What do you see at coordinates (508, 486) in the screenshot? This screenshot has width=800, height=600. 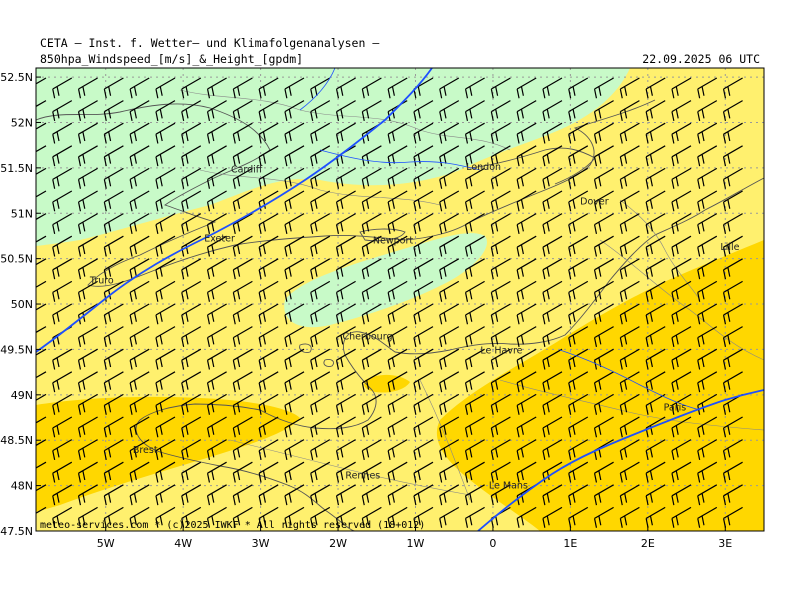 I see `city-label: Le Mans` at bounding box center [508, 486].